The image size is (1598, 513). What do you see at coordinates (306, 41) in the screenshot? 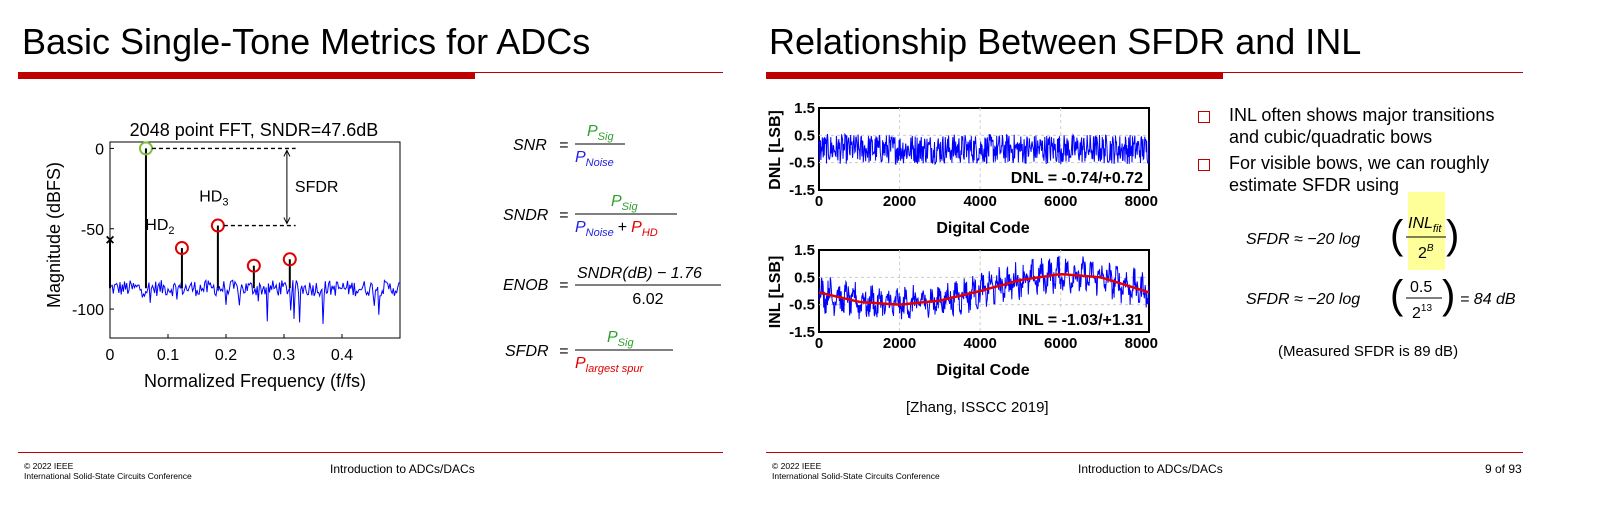
I see `slide-title: Basic Single-Tone Metrics for ADCs` at bounding box center [306, 41].